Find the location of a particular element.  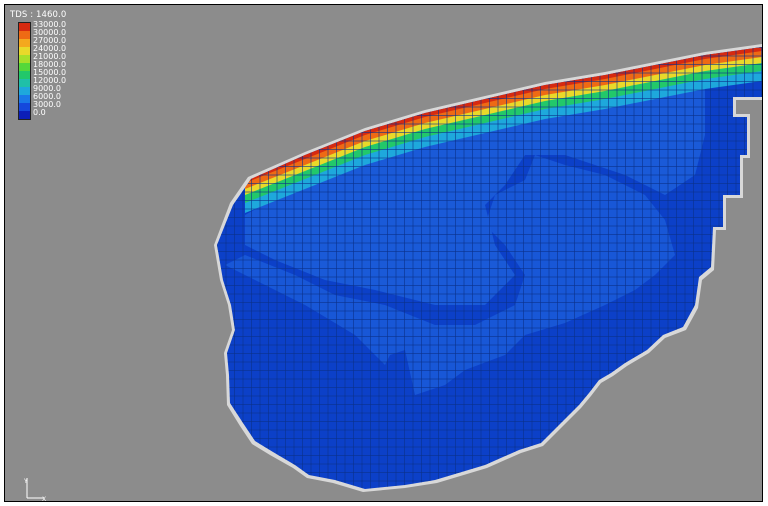

axis-triad-icon: Y X is located at coordinates (34, 489).